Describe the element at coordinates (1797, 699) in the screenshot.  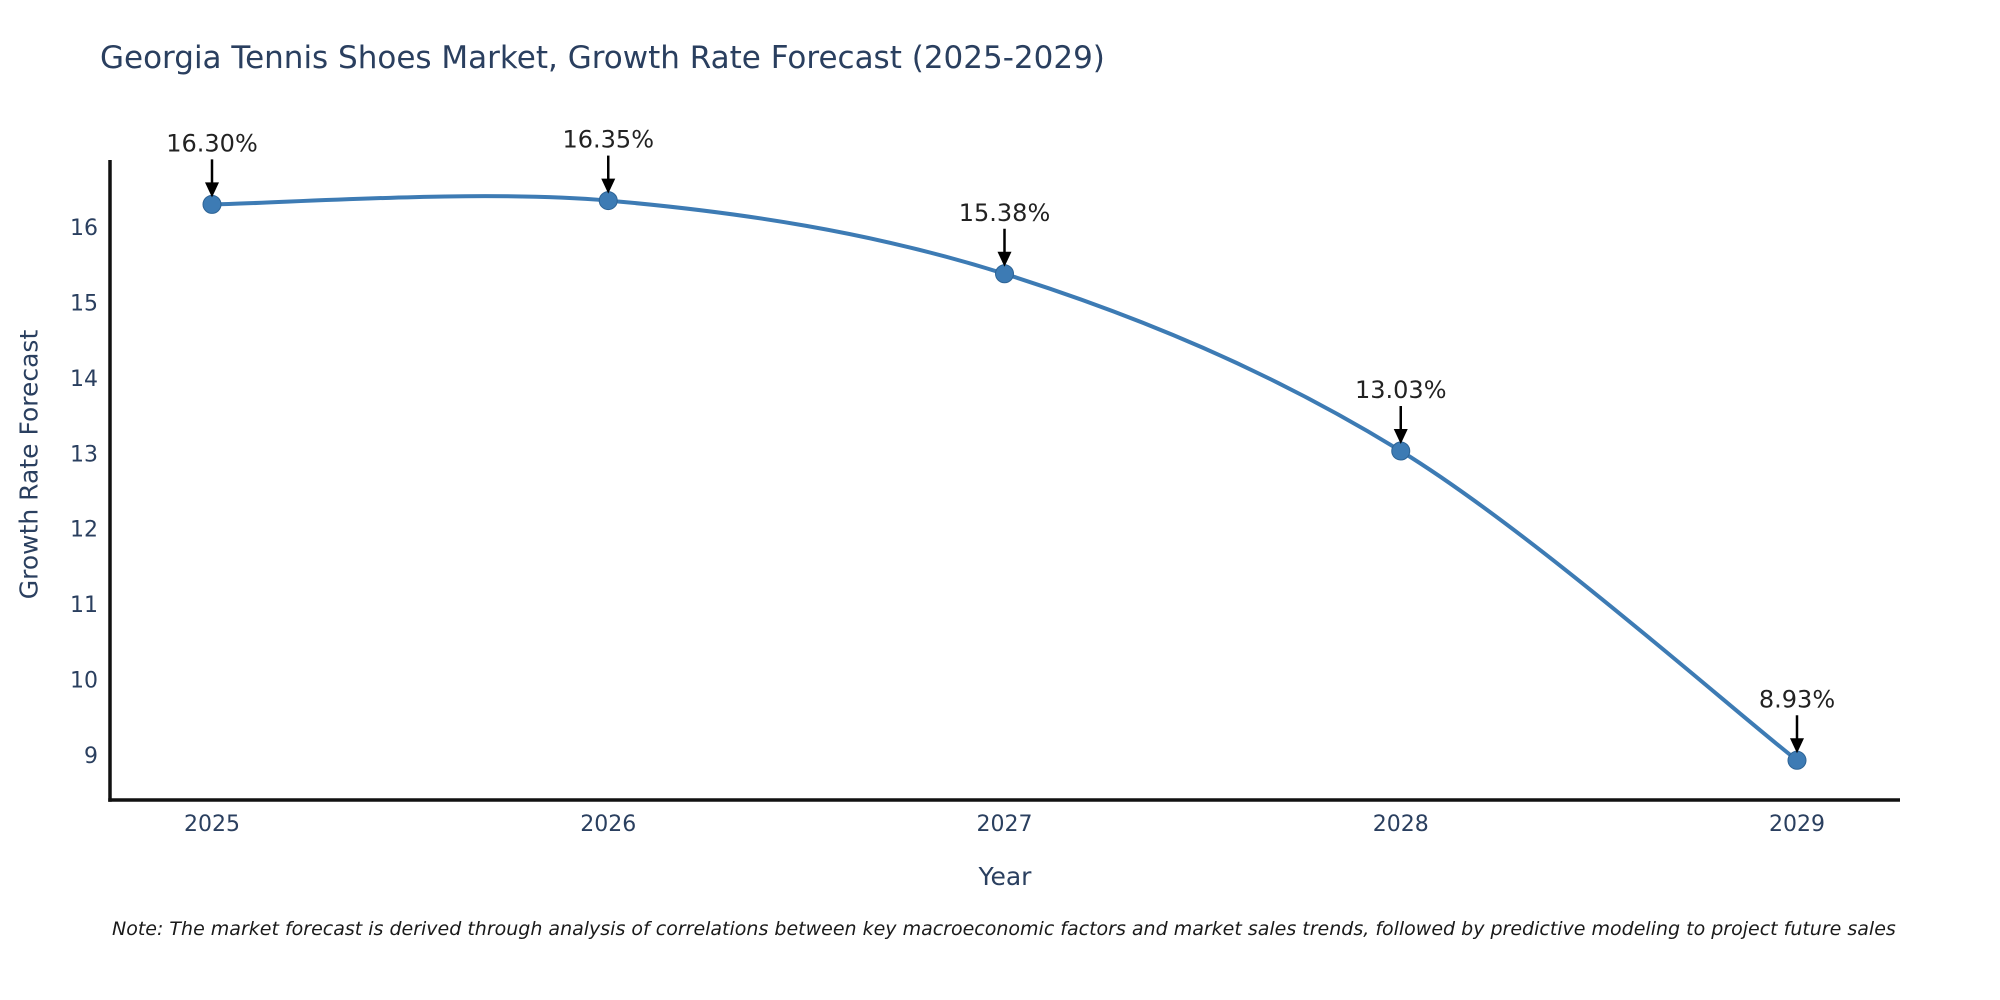
I see `annotation-label: 8.93%` at that location.